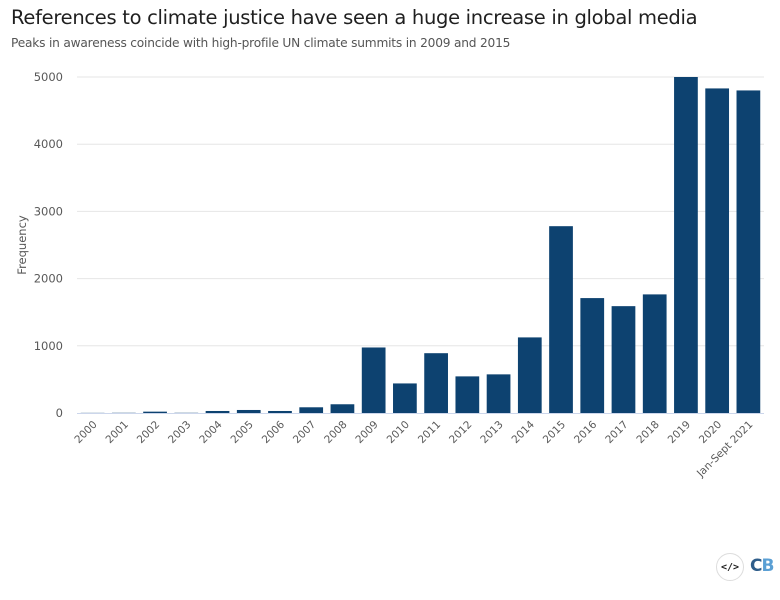 The image size is (780, 600). I want to click on logo-letter-c: C, so click(756, 566).